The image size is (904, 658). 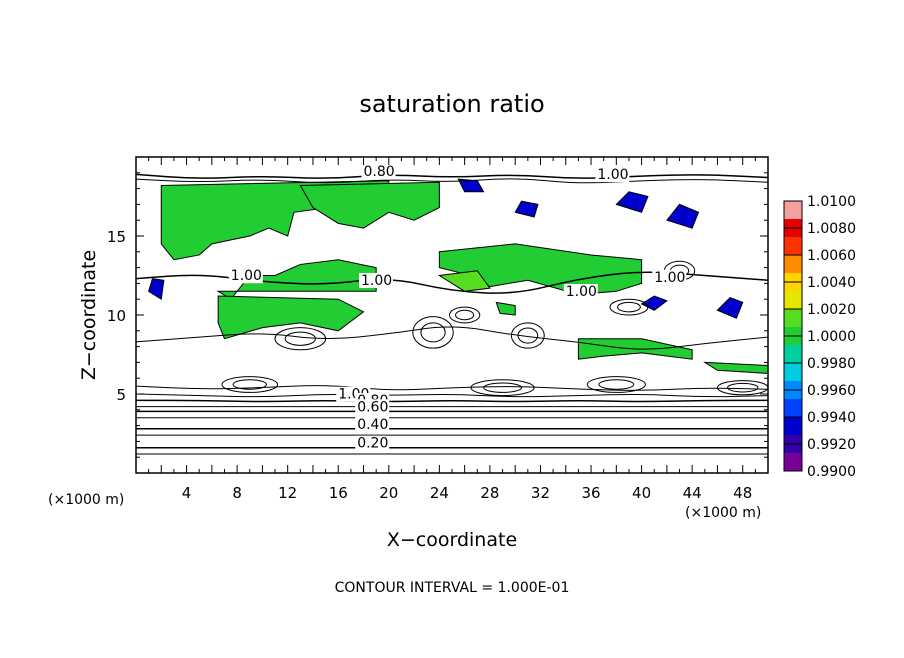 I want to click on contour-label: 0.60, so click(x=372, y=407).